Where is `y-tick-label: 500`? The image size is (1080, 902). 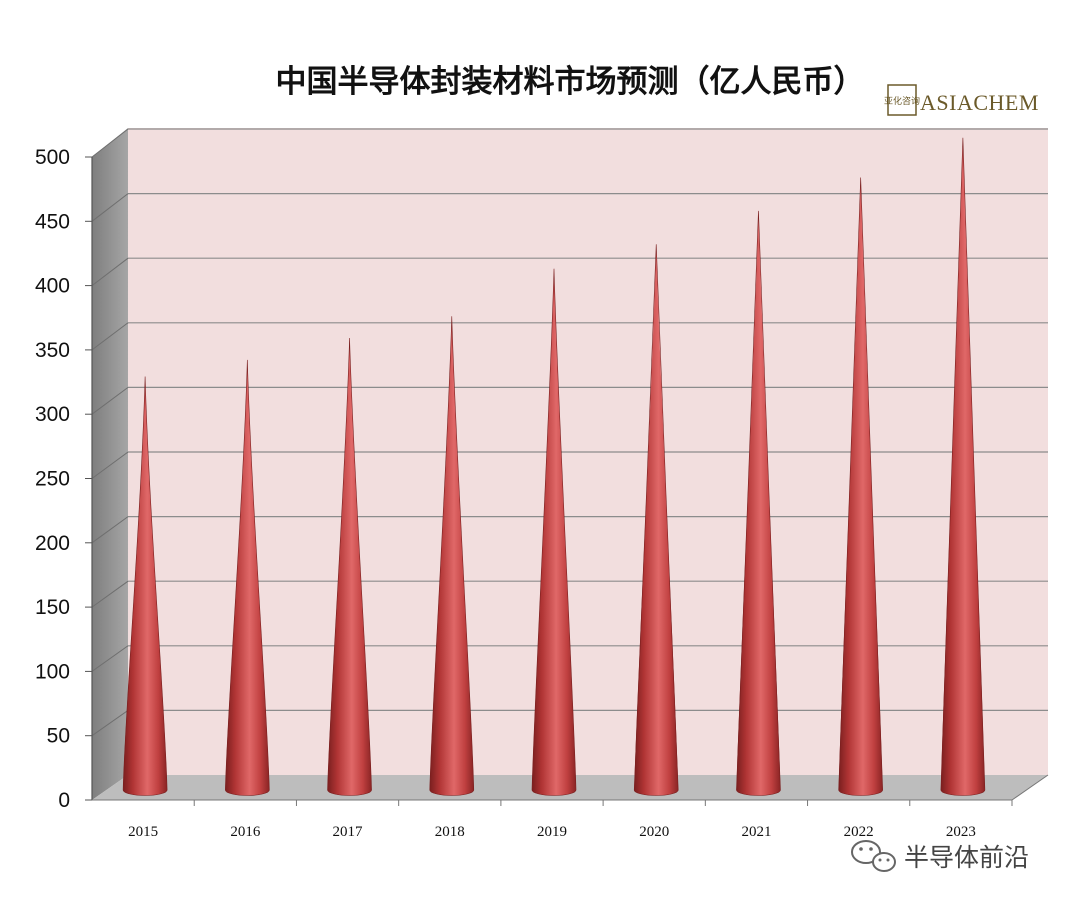 y-tick-label: 500 is located at coordinates (52, 157).